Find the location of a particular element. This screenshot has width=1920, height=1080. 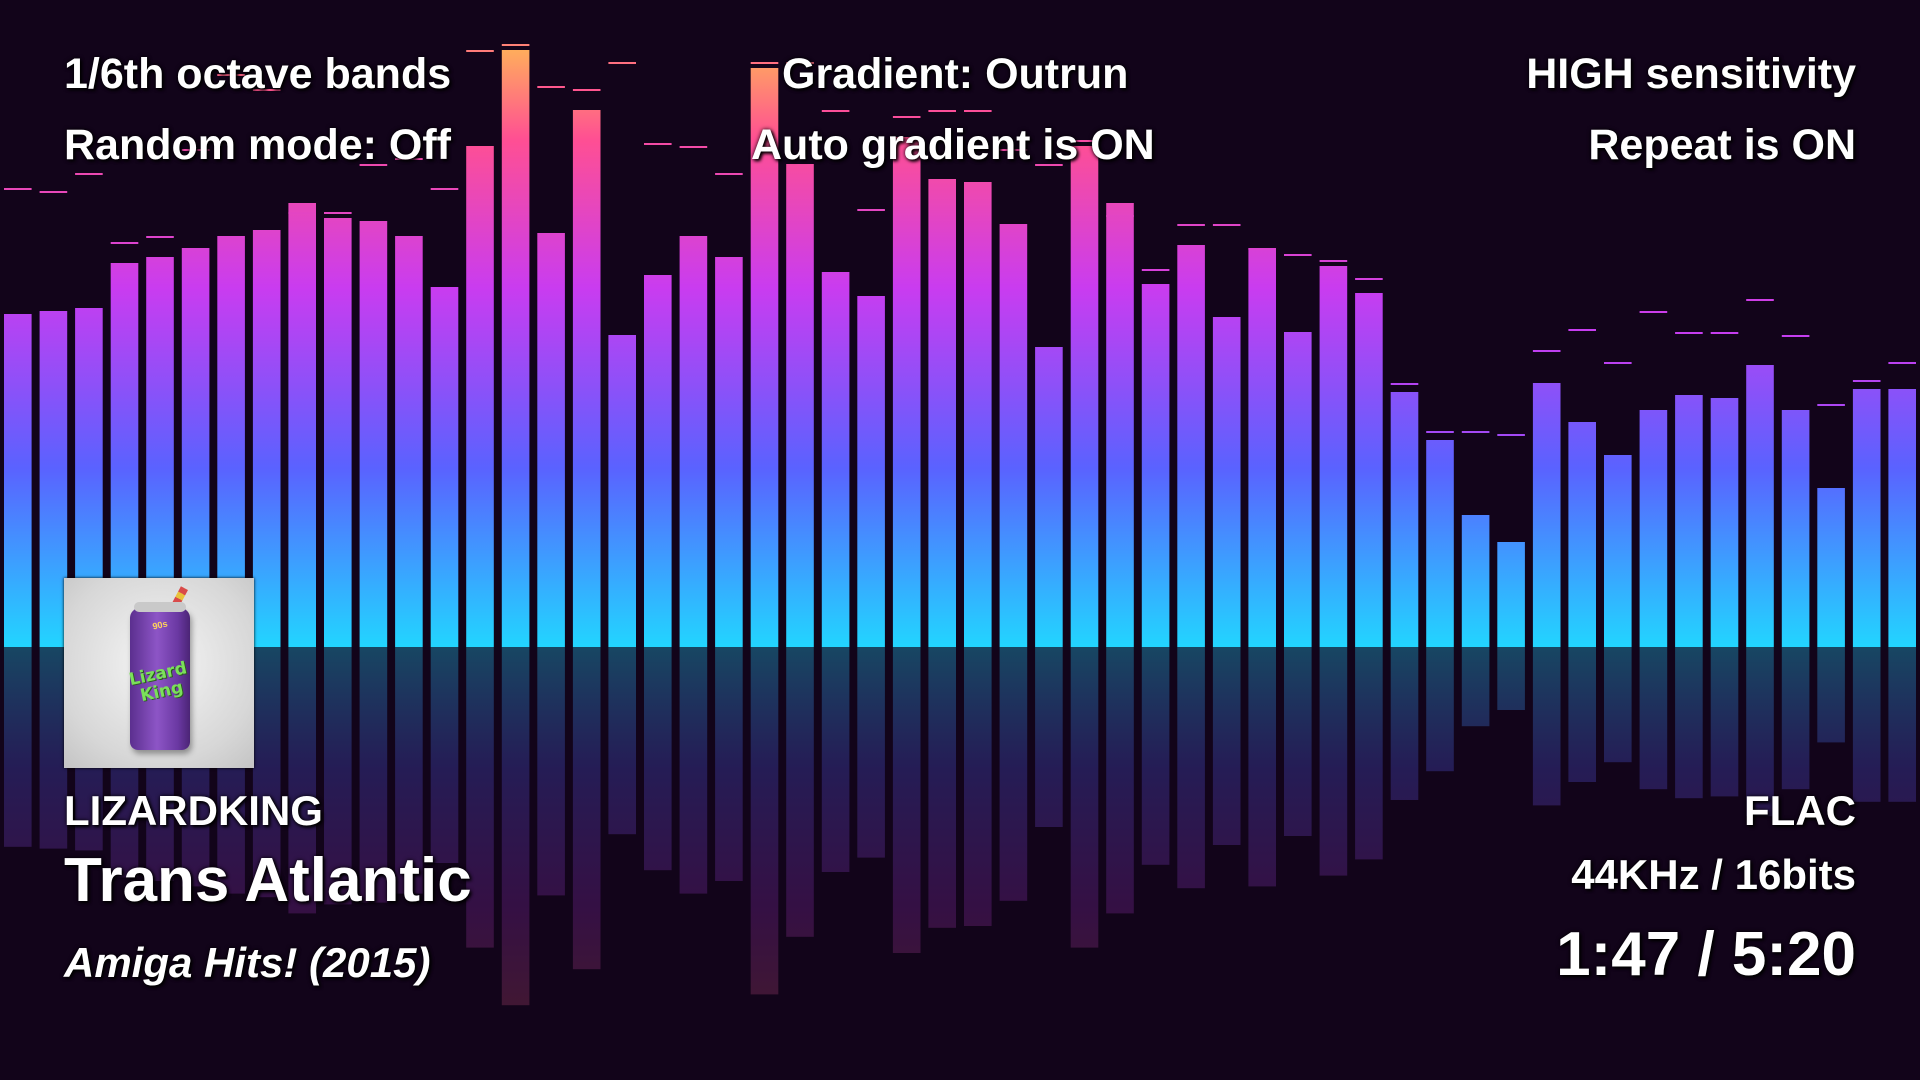

gradient-setting: Gradient: Outrun is located at coordinates (955, 74).